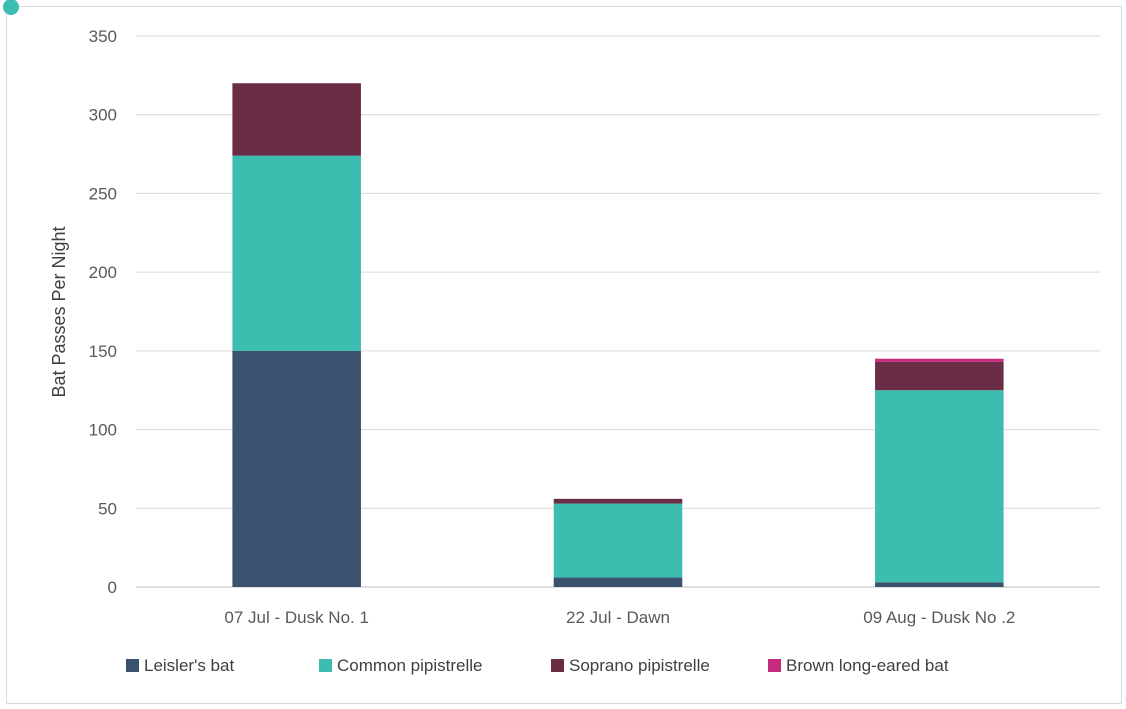  Describe the element at coordinates (189, 665) in the screenshot. I see `legend-label: Leisler's bat` at that location.